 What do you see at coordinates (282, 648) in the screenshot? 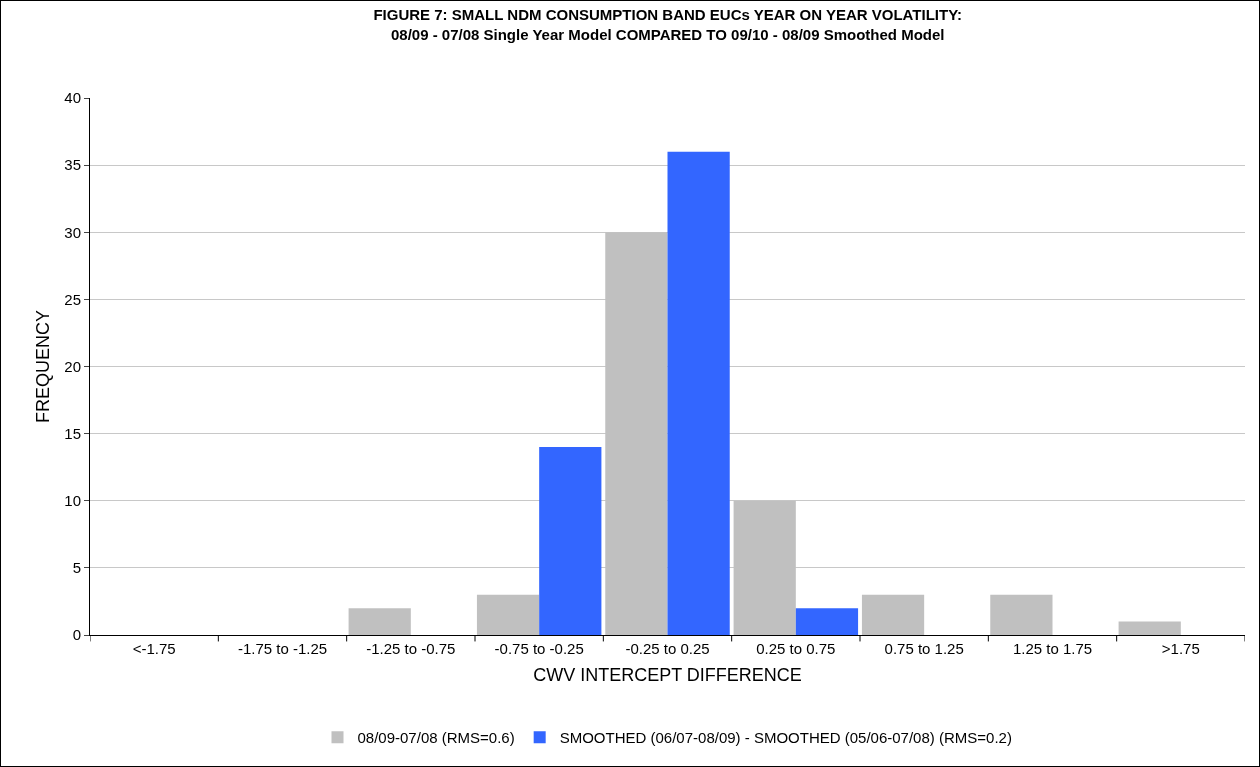
I see `x-tick-label: -1.75 to -1.25` at bounding box center [282, 648].